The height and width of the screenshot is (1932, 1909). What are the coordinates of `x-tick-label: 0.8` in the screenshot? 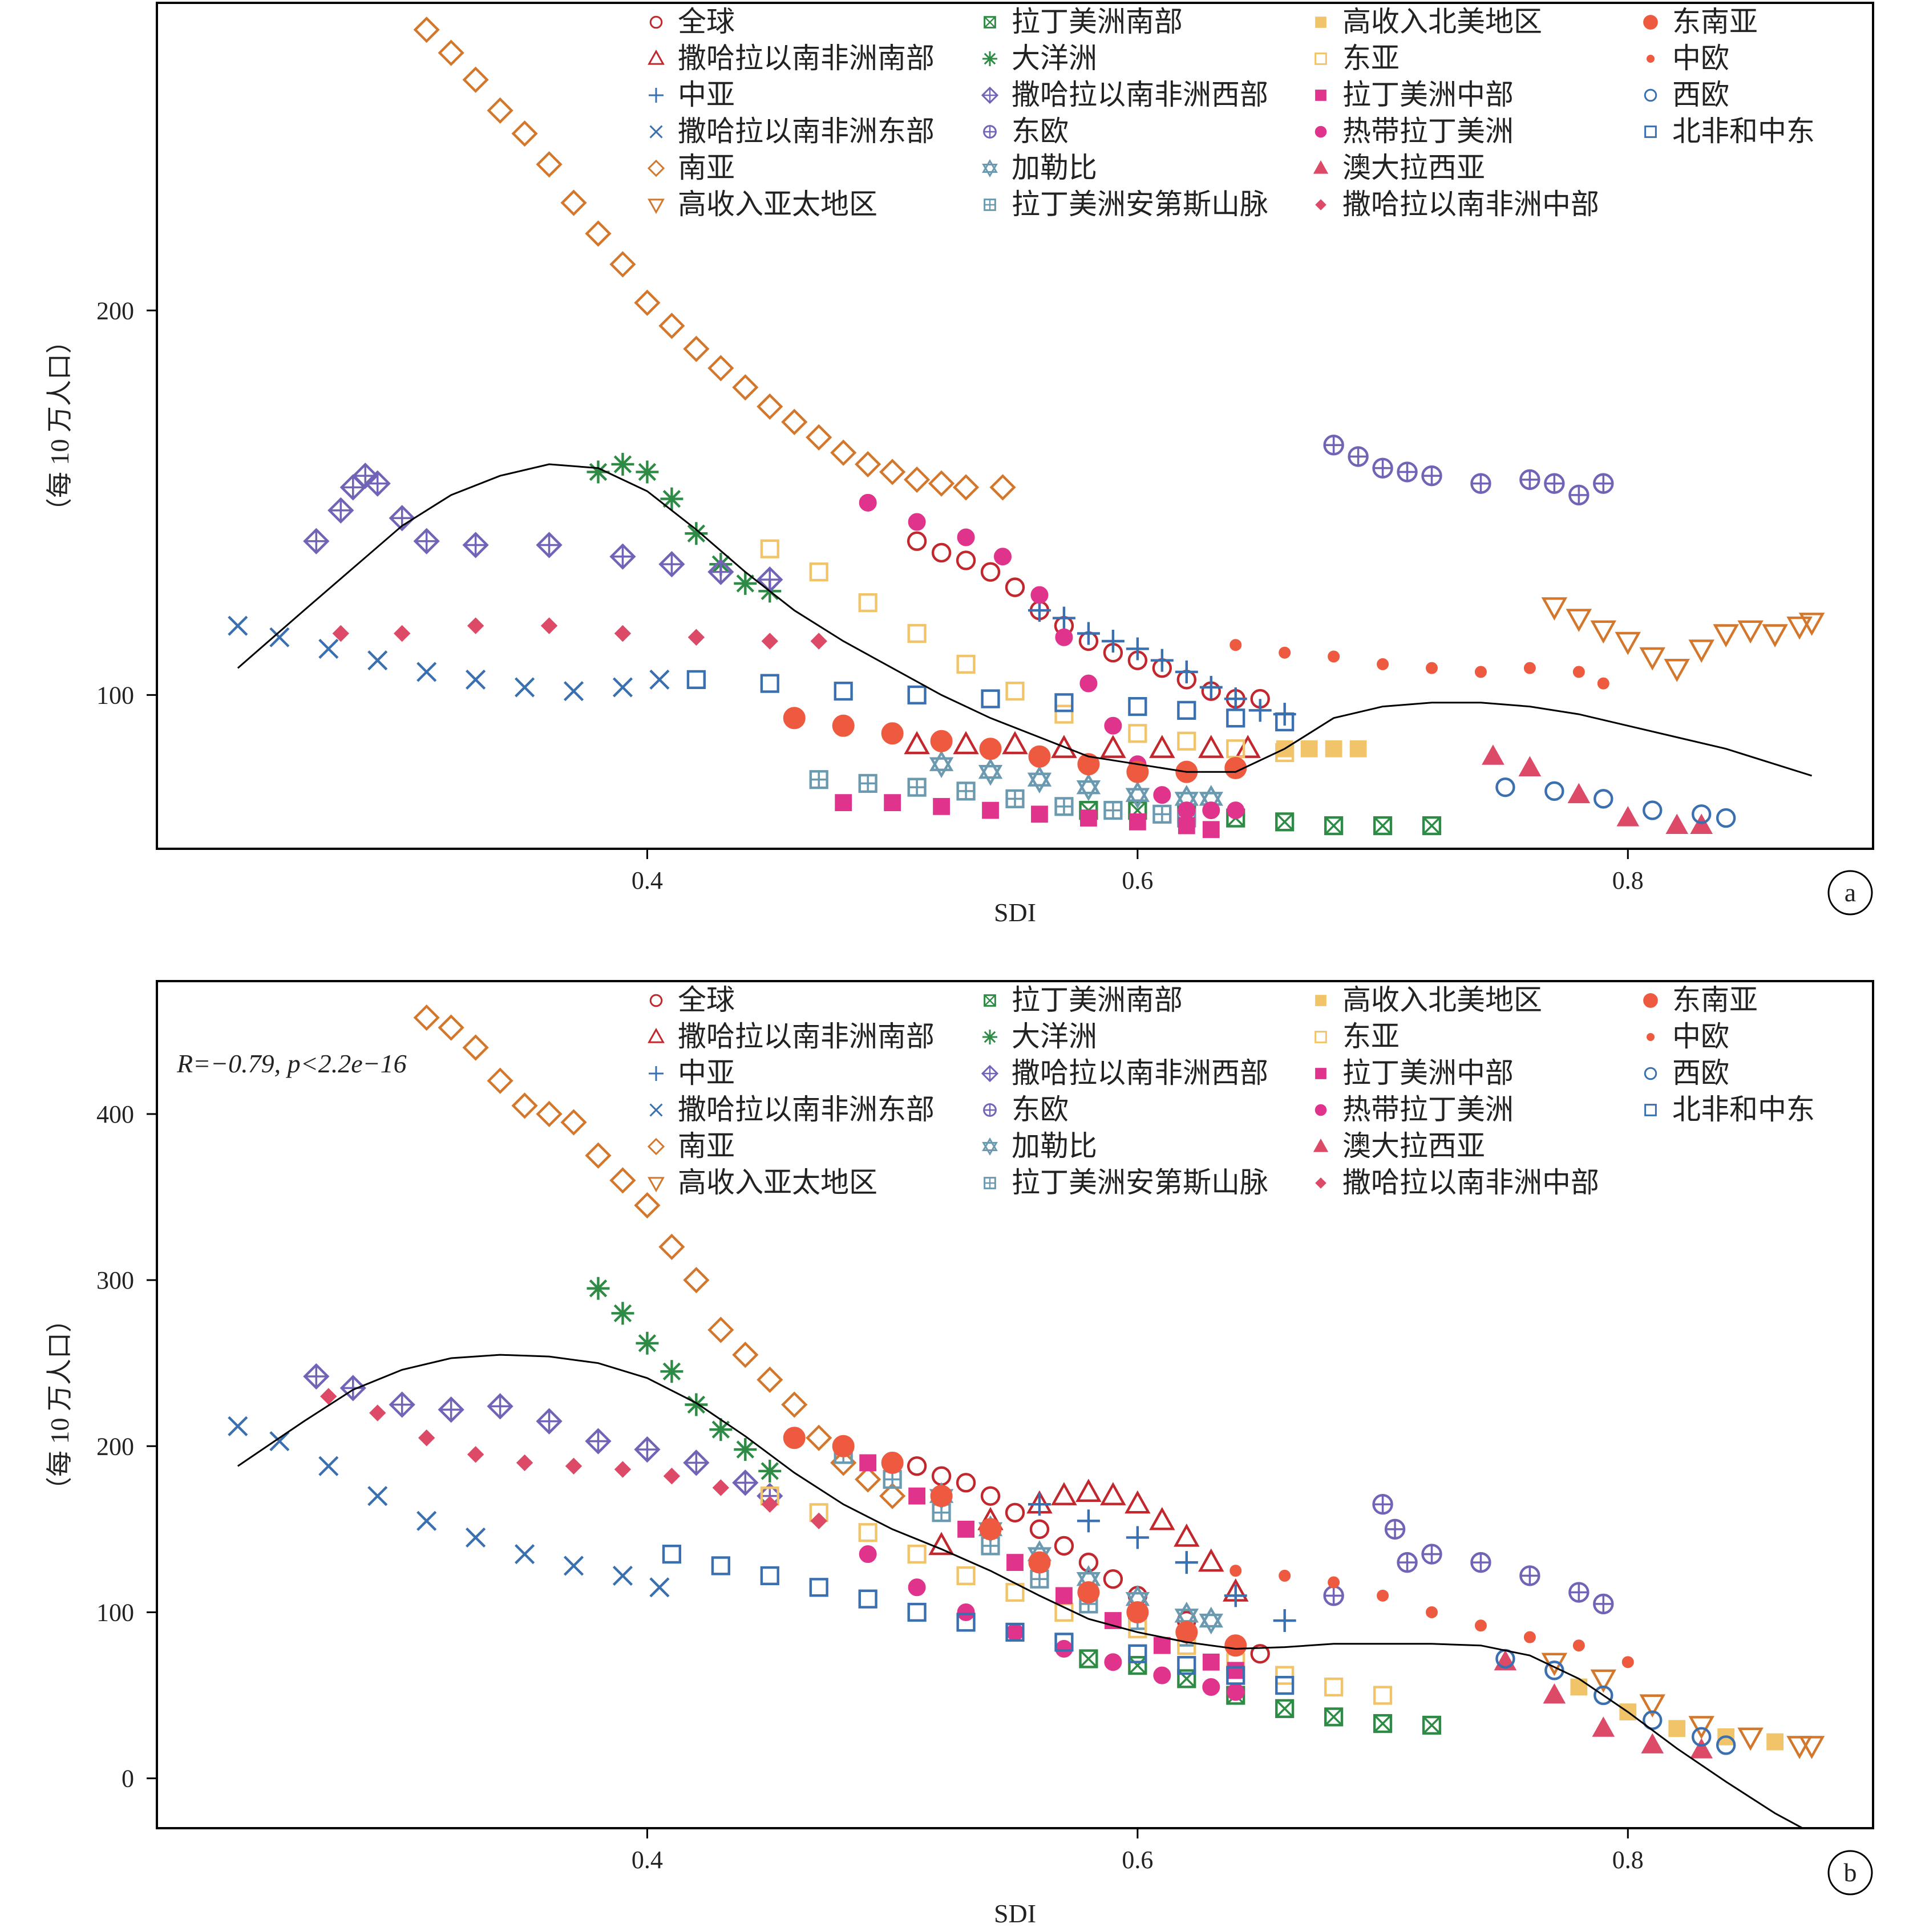 It's located at (1628, 1860).